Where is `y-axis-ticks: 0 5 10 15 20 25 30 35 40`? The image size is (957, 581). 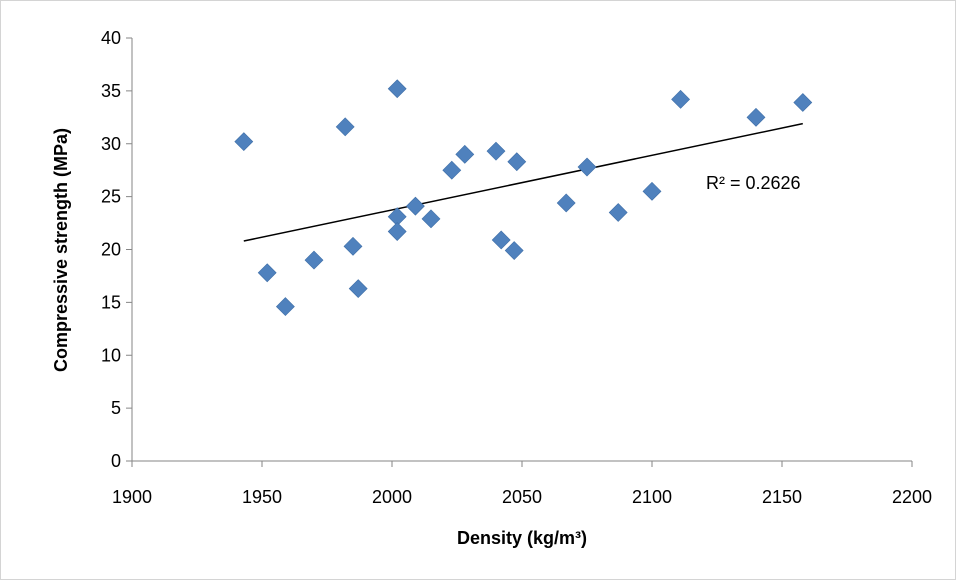 y-axis-ticks: 0 5 10 15 20 25 30 35 40 is located at coordinates (116, 249).